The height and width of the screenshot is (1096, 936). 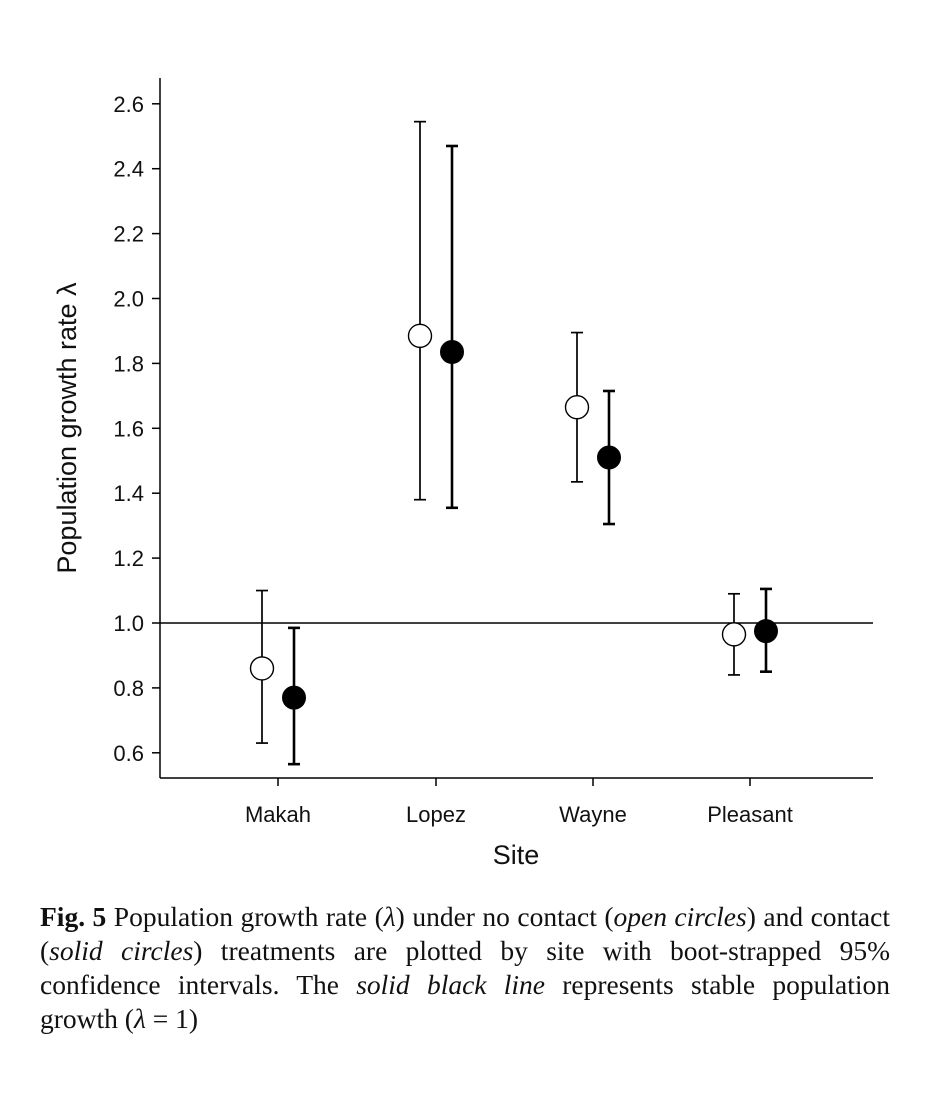 I want to click on y-tick-label: 2.2, so click(x=128, y=234).